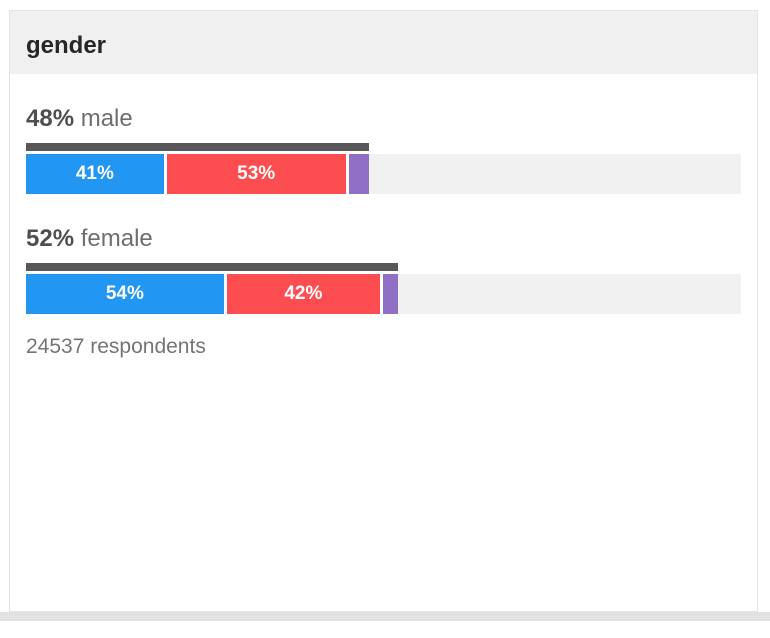  Describe the element at coordinates (50, 118) in the screenshot. I see `group-percent: 48%` at that location.